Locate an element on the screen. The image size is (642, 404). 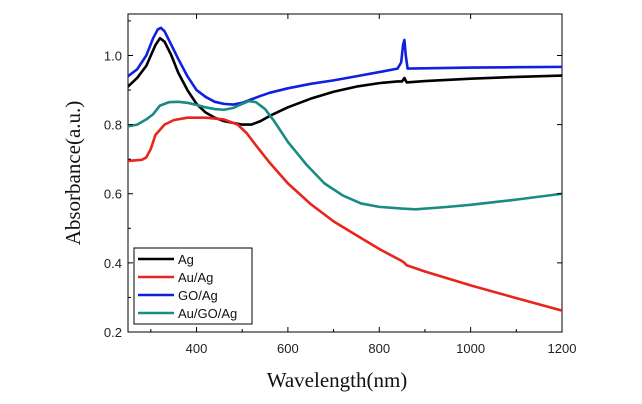
y-axis-title: Absorbance(a.u.) is located at coordinates (73, 173).